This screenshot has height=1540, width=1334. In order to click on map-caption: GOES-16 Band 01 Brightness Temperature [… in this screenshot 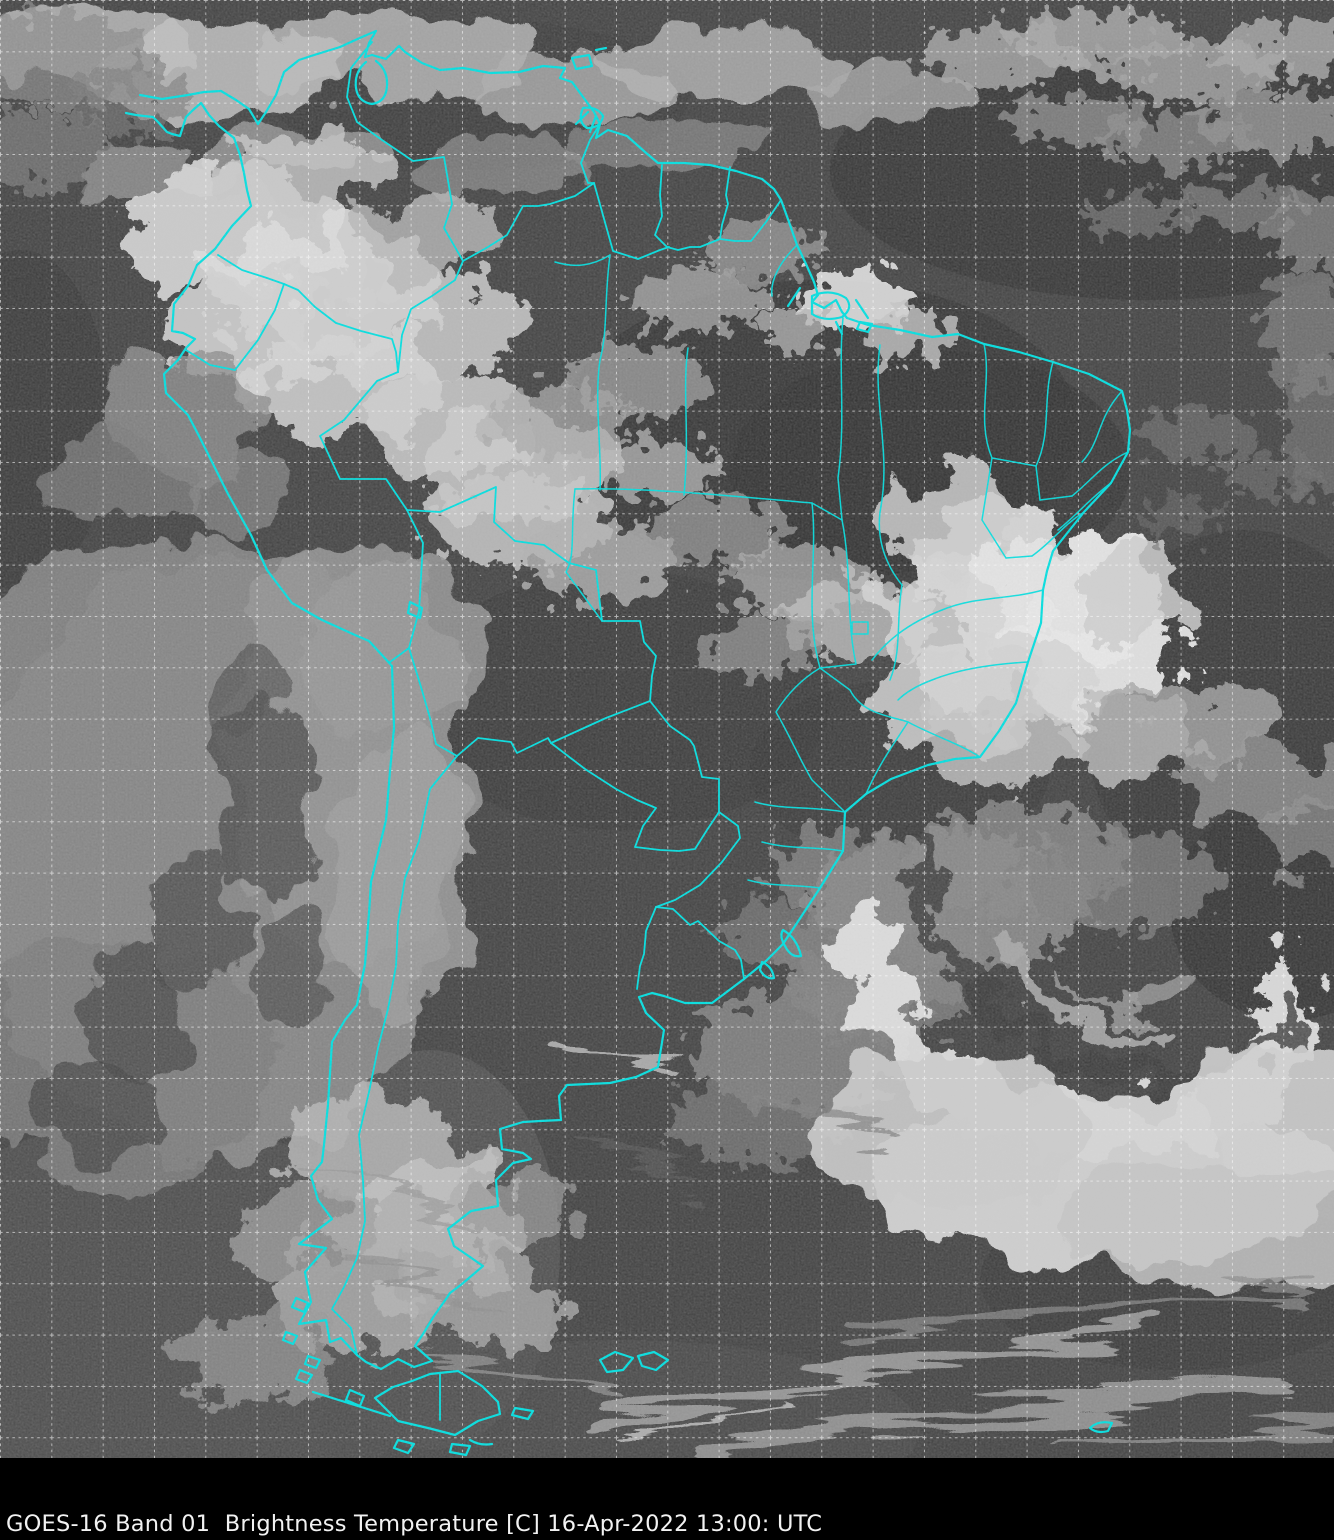, I will do `click(414, 1524)`.